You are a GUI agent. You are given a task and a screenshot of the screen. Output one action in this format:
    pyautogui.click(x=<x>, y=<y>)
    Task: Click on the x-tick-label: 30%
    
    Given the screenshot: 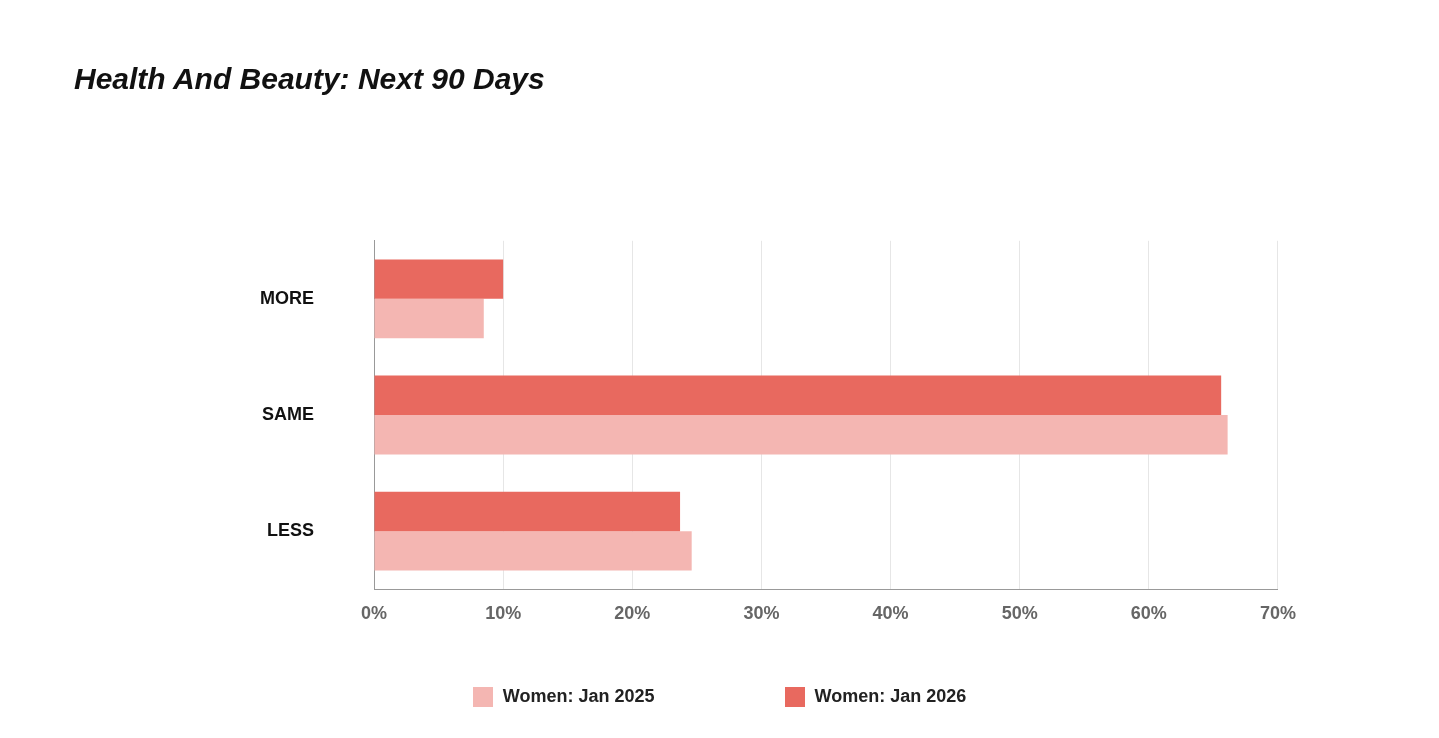 What is the action you would take?
    pyautogui.click(x=761, y=612)
    